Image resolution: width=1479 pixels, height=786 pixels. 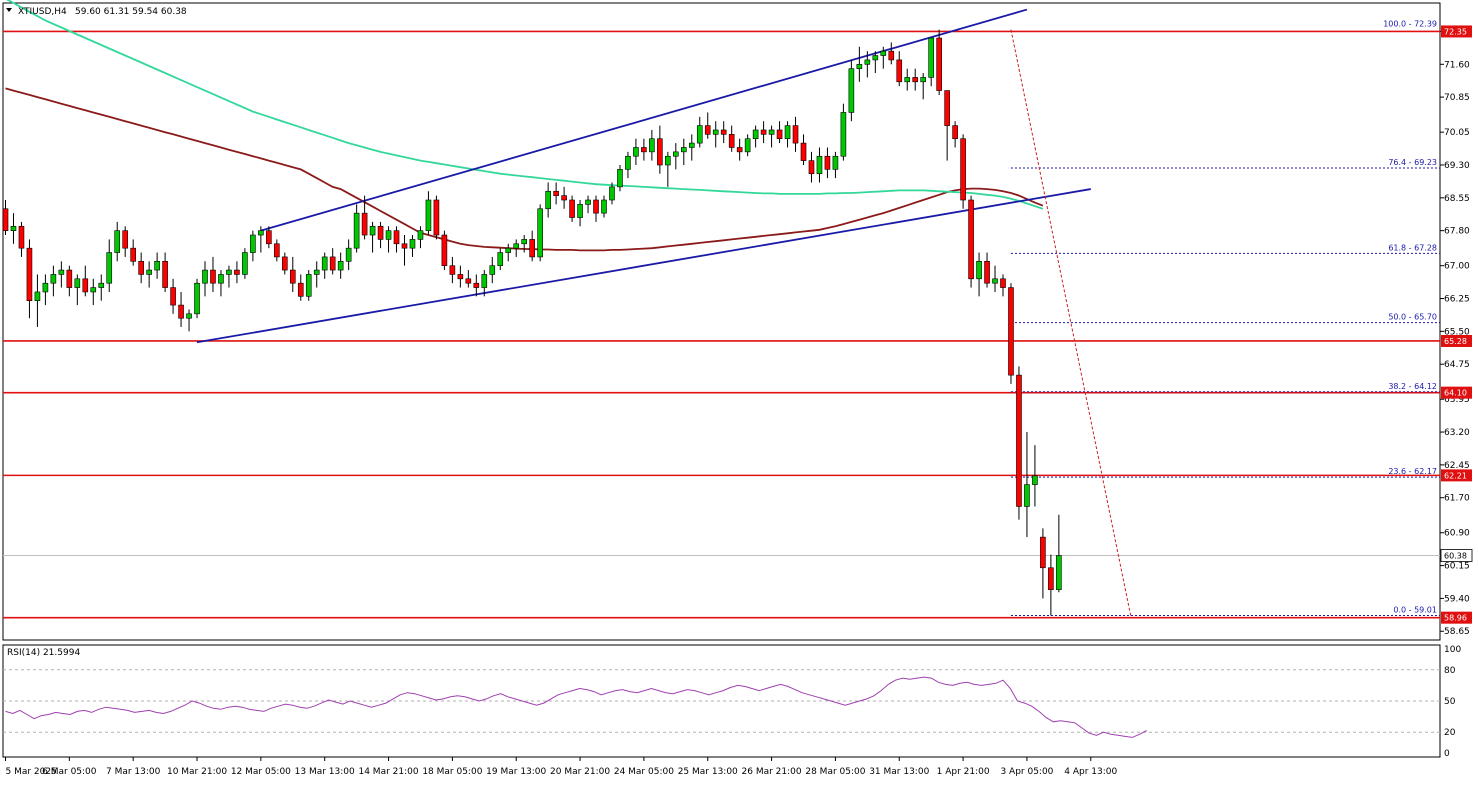 I want to click on fibonacci-level-label: 61.8 - 67.28, so click(x=1412, y=247).